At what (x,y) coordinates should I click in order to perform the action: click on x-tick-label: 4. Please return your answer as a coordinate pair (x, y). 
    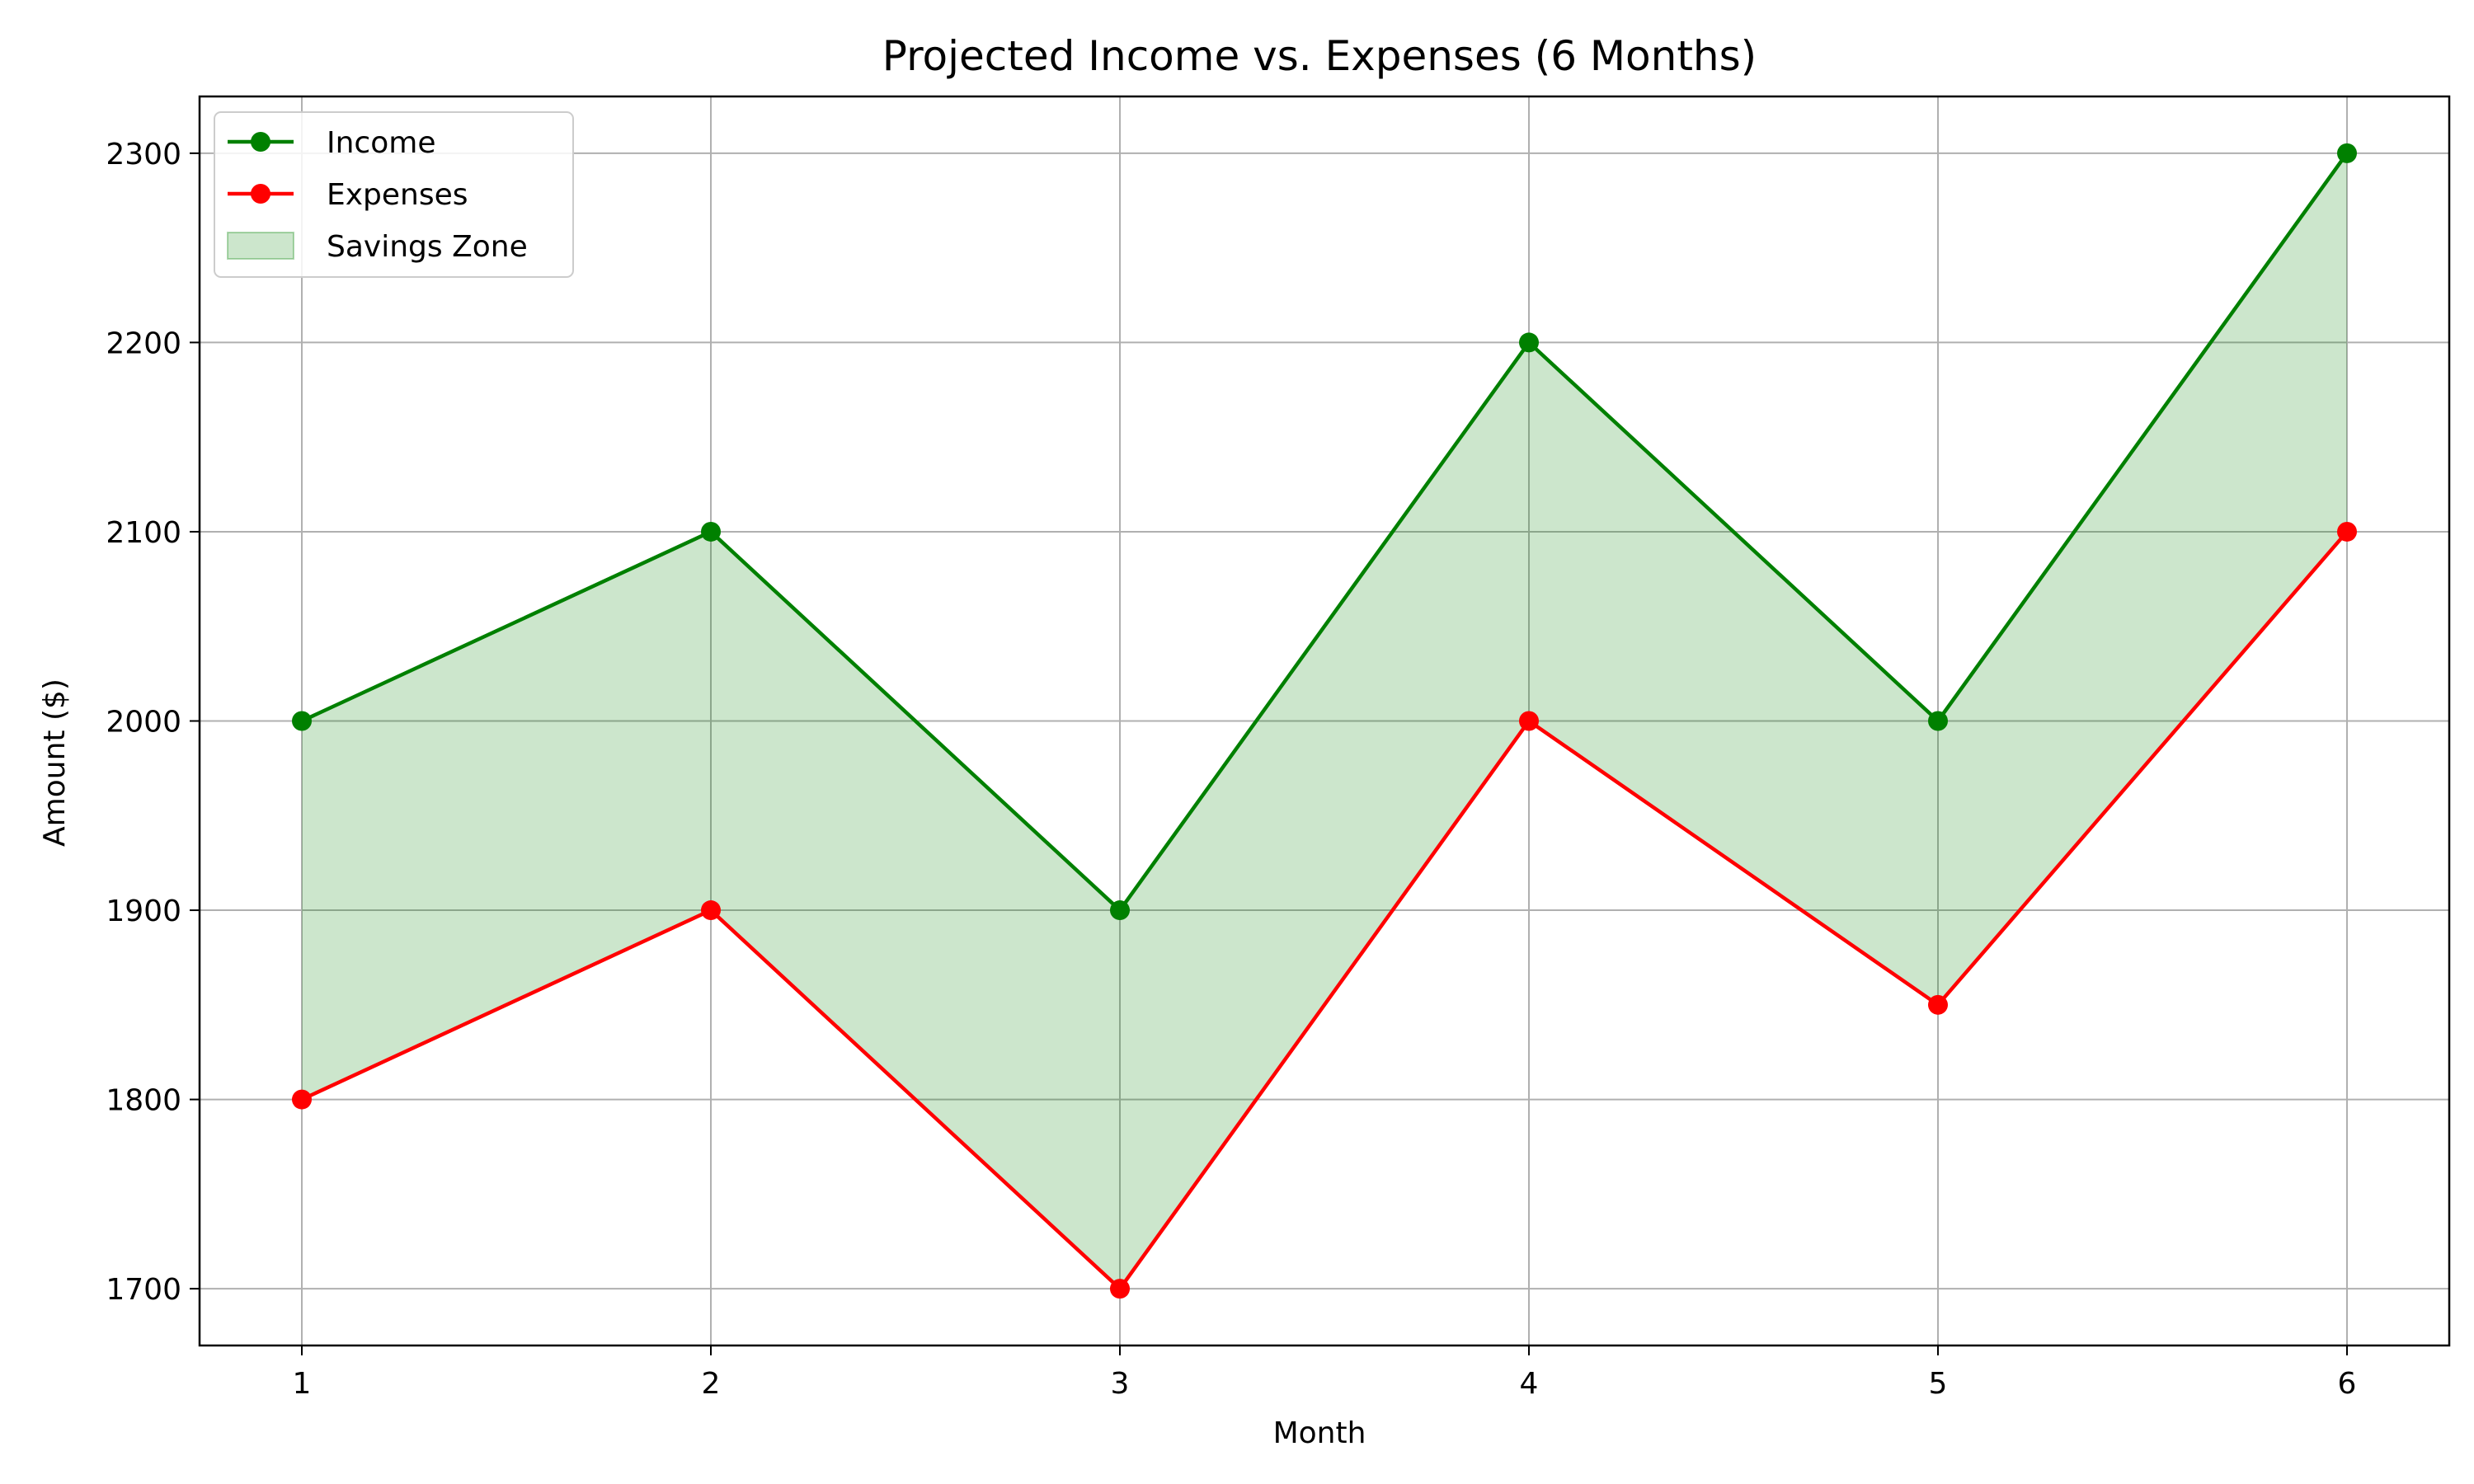
    Looking at the image, I should click on (1529, 1384).